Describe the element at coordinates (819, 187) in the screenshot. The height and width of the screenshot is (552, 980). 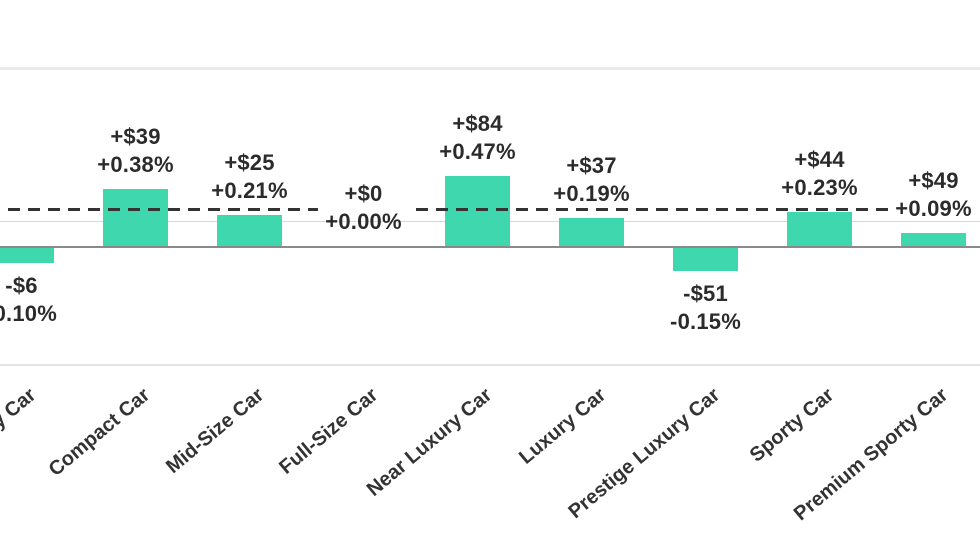
I see `value-label-percent: +0.23%` at that location.